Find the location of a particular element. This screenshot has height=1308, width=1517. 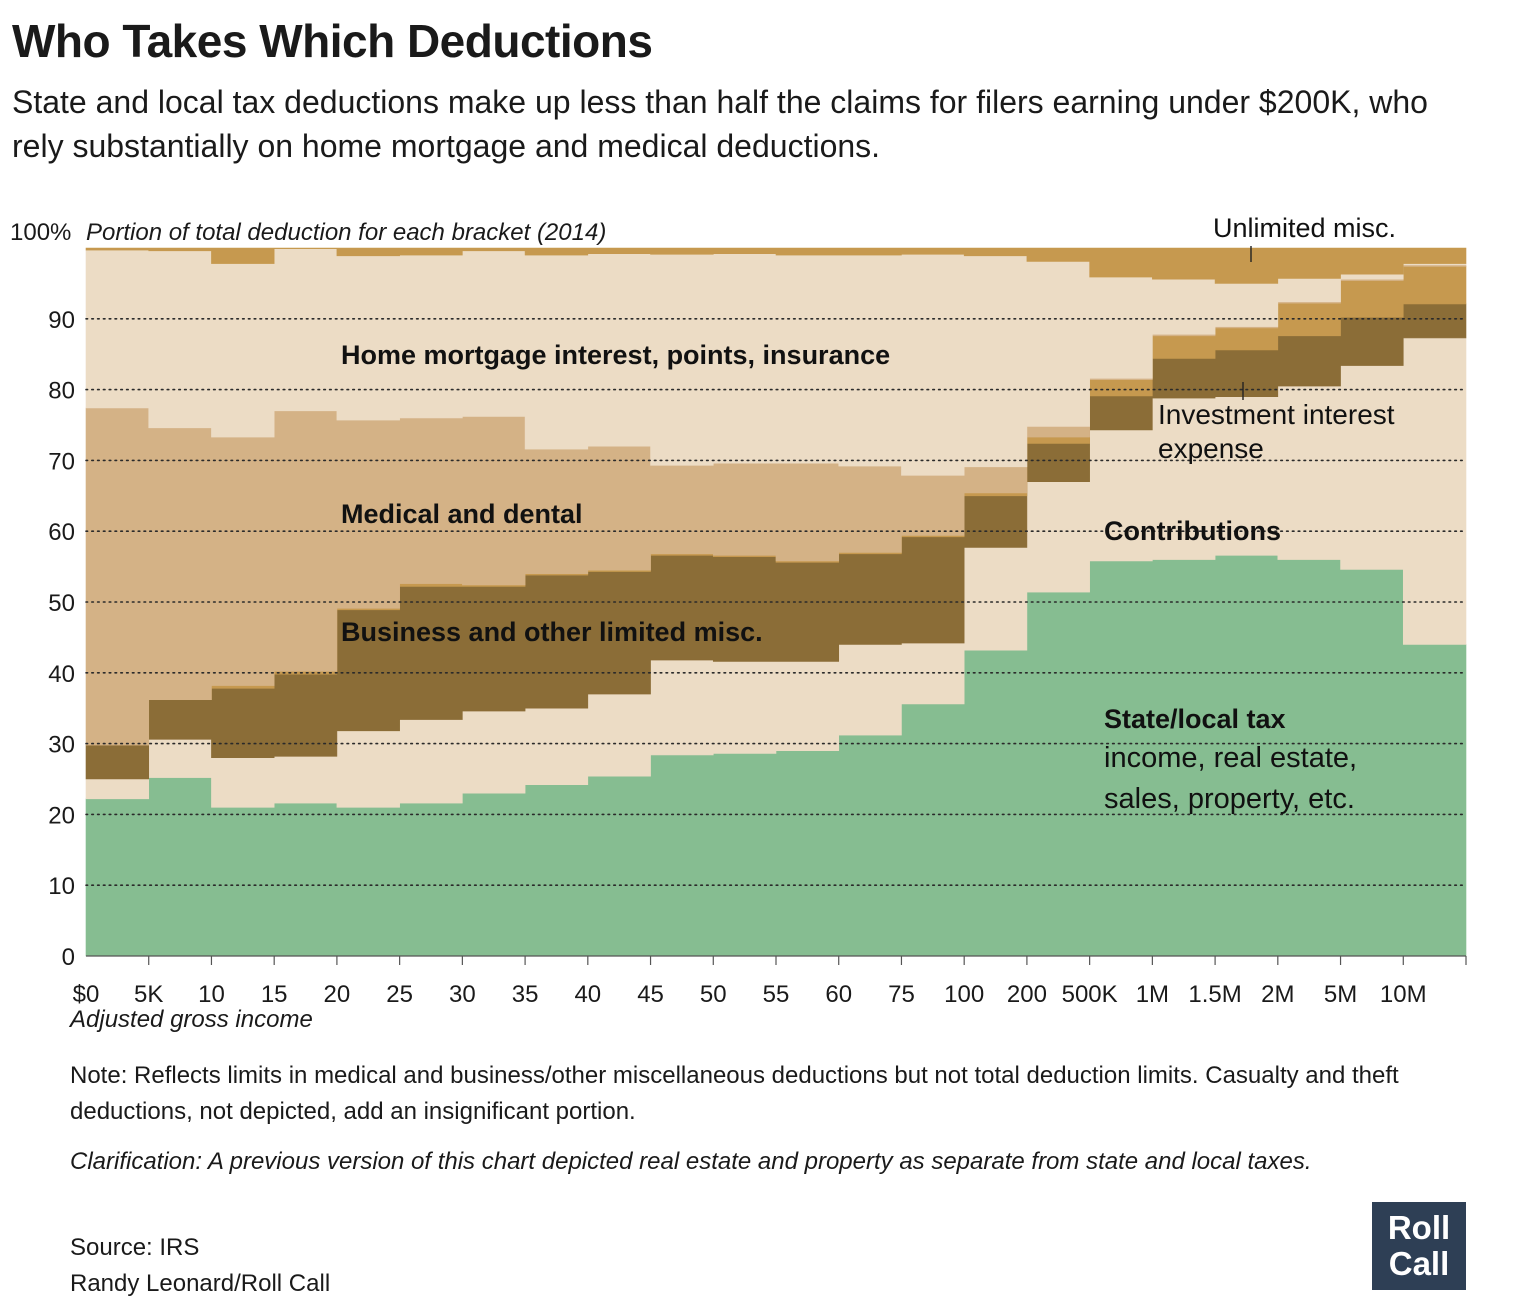

annotation-label: Unlimited misc. is located at coordinates (1304, 228).